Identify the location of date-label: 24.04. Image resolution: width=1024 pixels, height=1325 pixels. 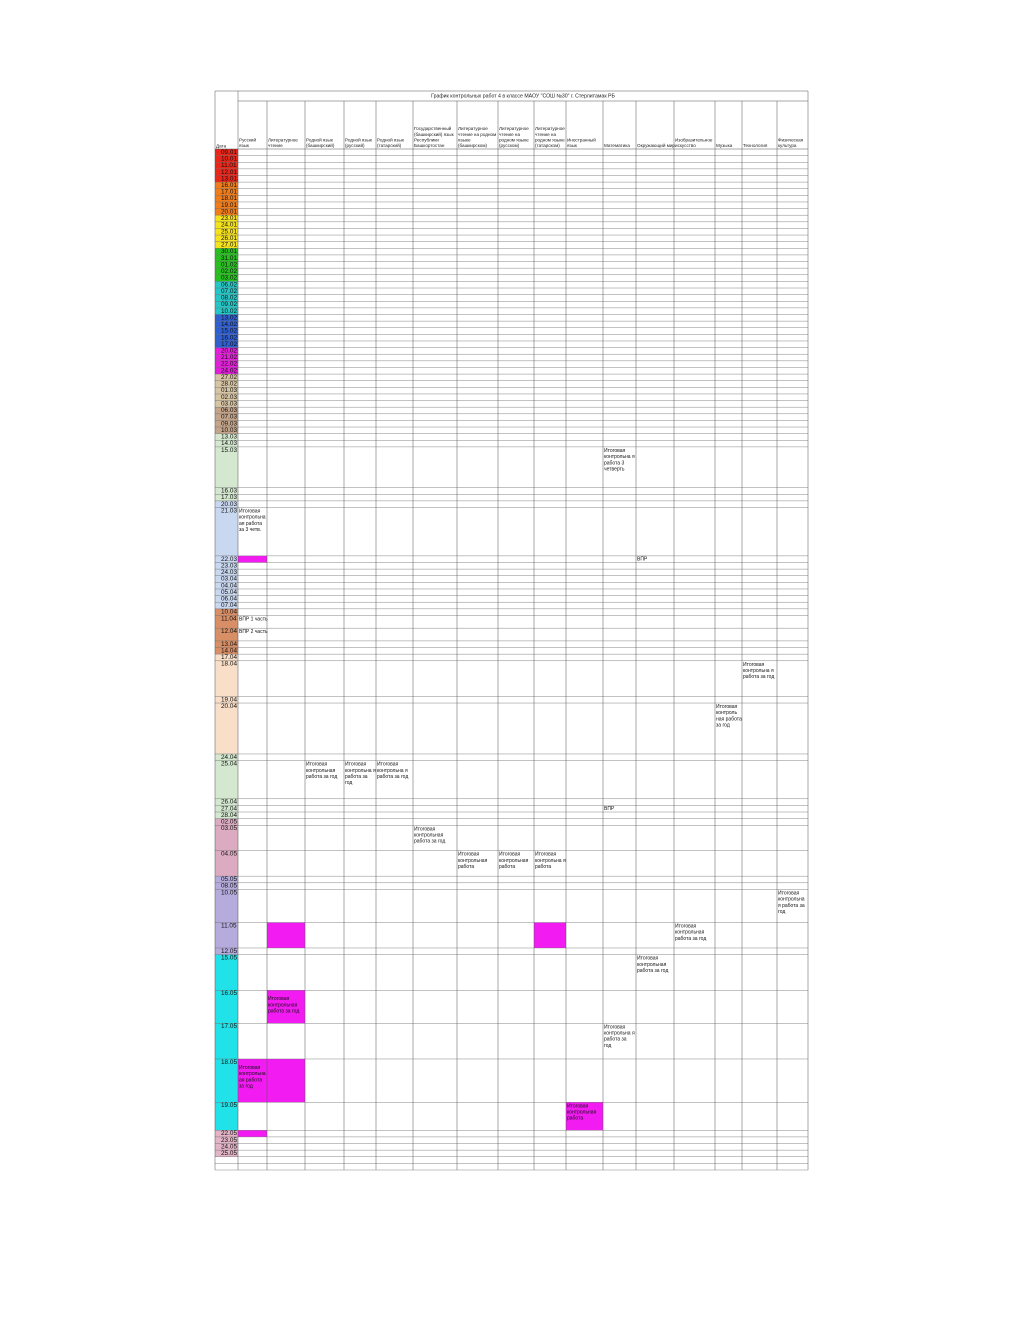
(229, 757).